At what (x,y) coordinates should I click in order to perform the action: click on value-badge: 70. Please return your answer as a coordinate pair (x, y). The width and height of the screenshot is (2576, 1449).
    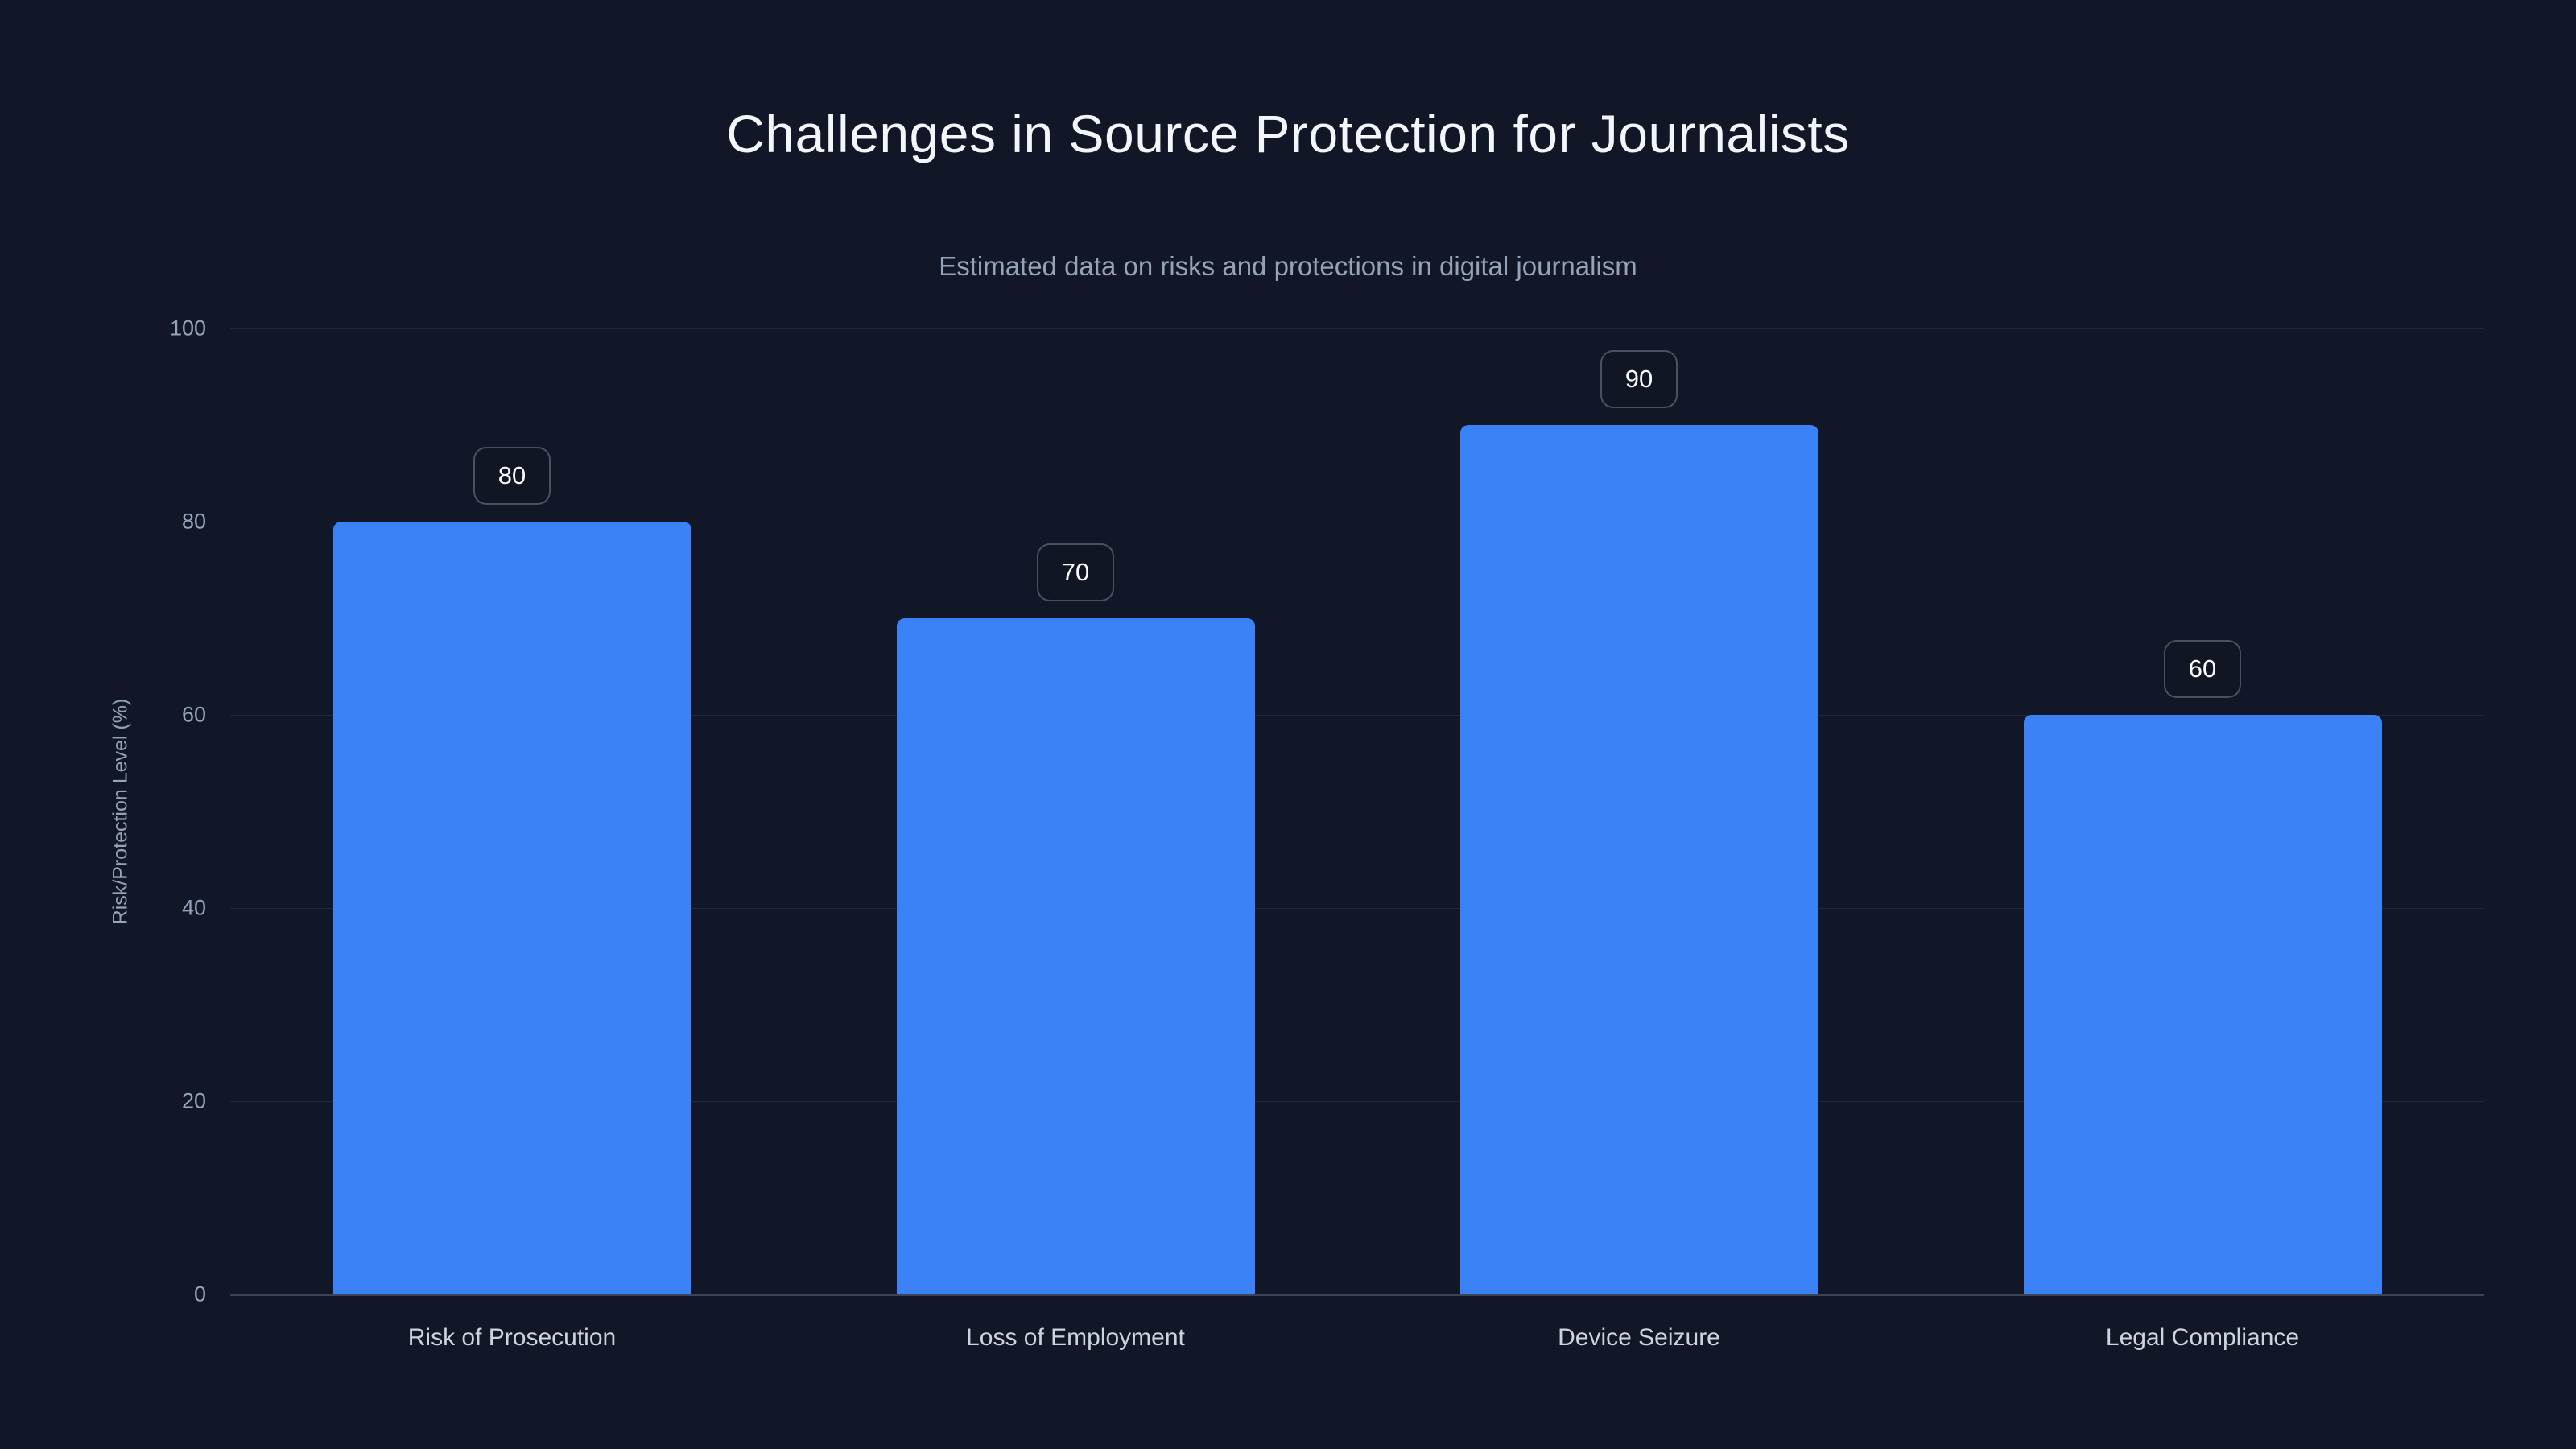
    Looking at the image, I should click on (1075, 572).